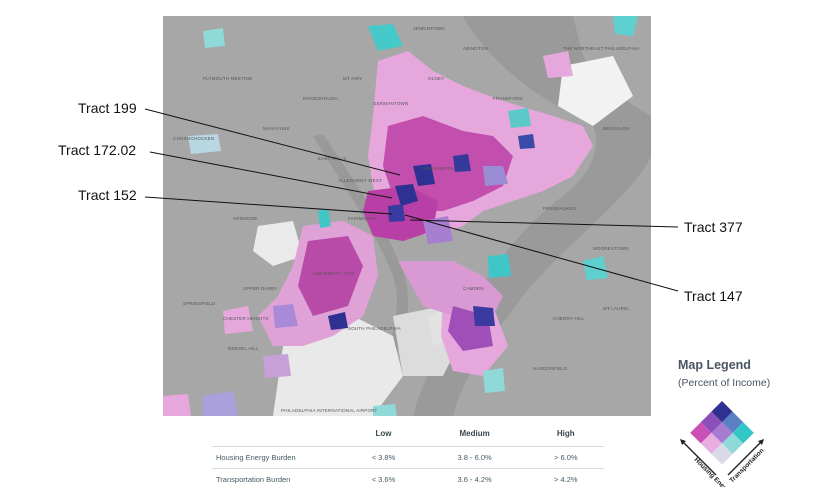 This screenshot has width=825, height=494. What do you see at coordinates (560, 208) in the screenshot?
I see `map-label-pennsauken: Pennsauken` at bounding box center [560, 208].